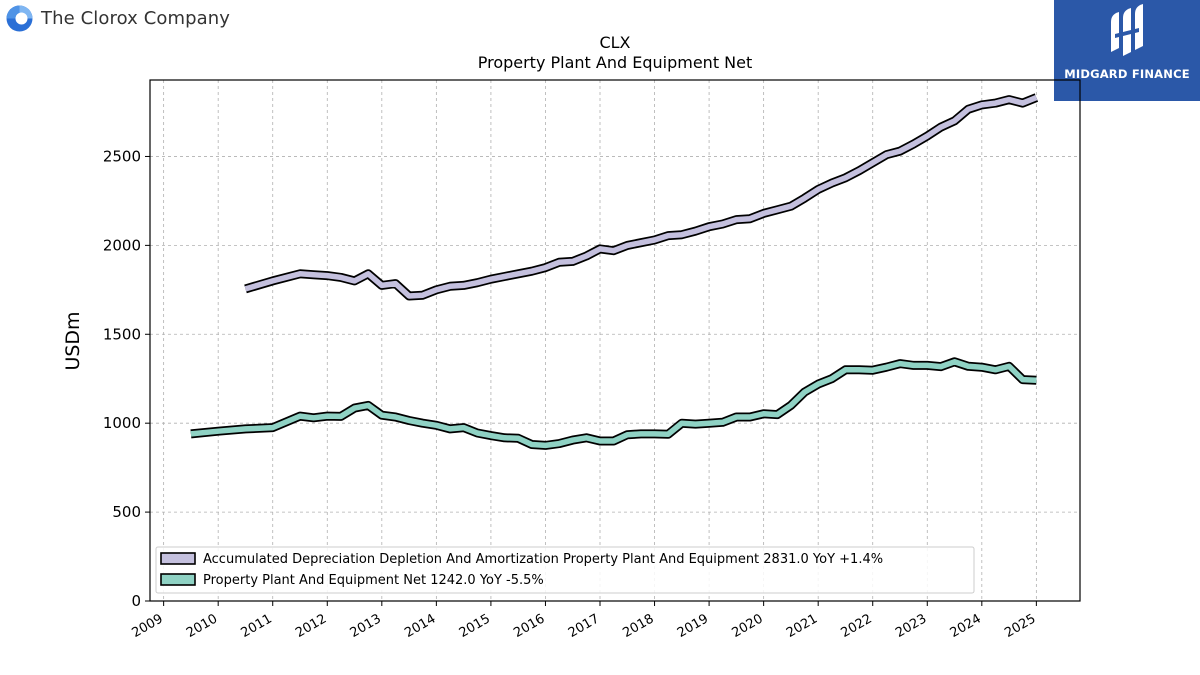  Describe the element at coordinates (420, 626) in the screenshot. I see `x-tick-label: 2014` at that location.